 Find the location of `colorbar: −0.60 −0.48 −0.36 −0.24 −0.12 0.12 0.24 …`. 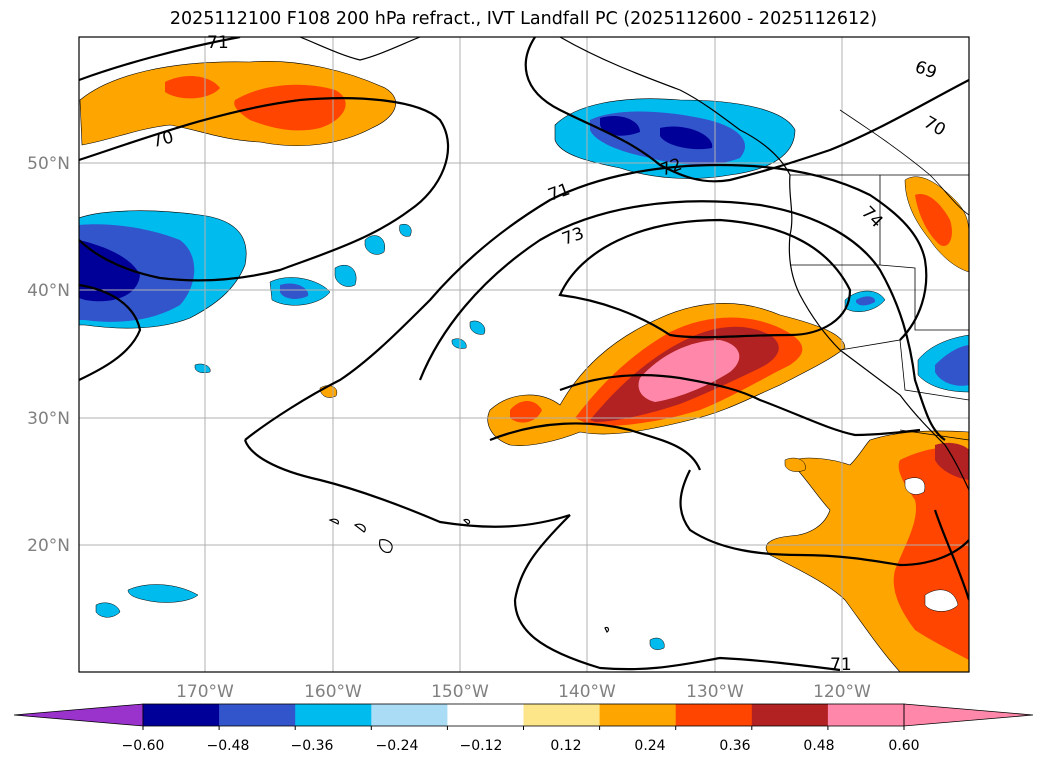

colorbar: −0.60 −0.48 −0.36 −0.24 −0.12 0.12 0.24 … is located at coordinates (523, 728).